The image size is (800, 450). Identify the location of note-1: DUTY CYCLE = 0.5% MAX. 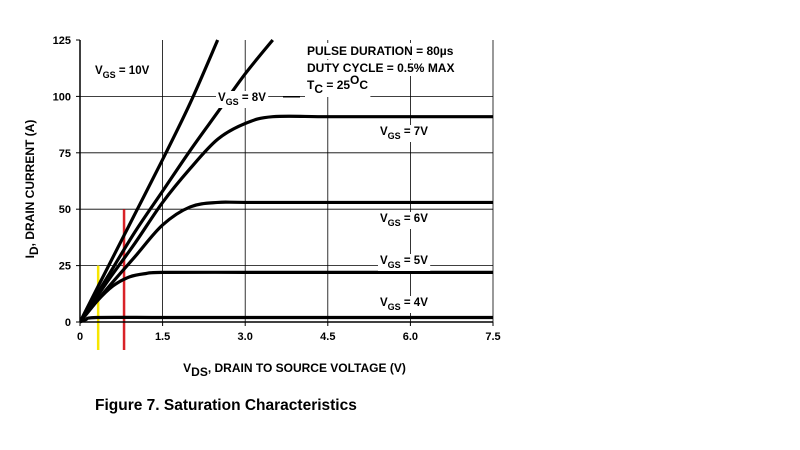
(380, 68).